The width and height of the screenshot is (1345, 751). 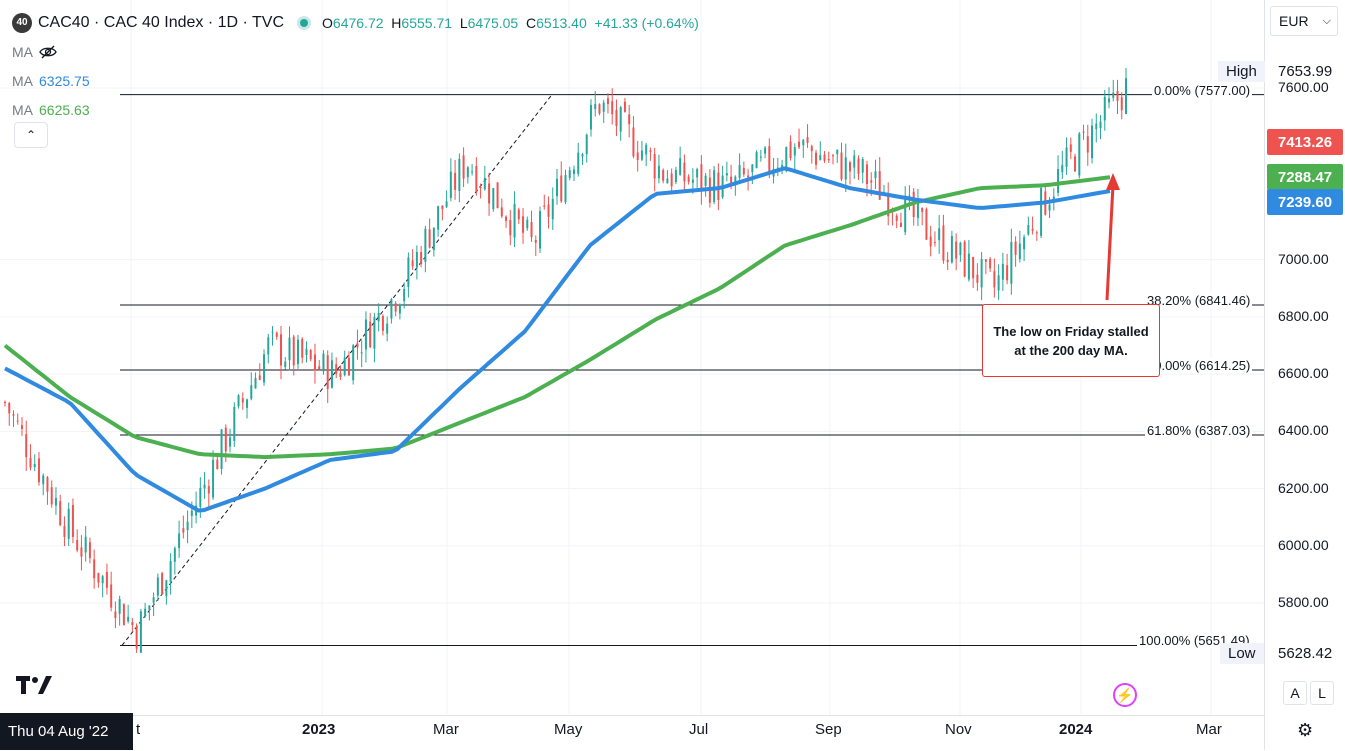 I want to click on market-status-dot, so click(x=304, y=22).